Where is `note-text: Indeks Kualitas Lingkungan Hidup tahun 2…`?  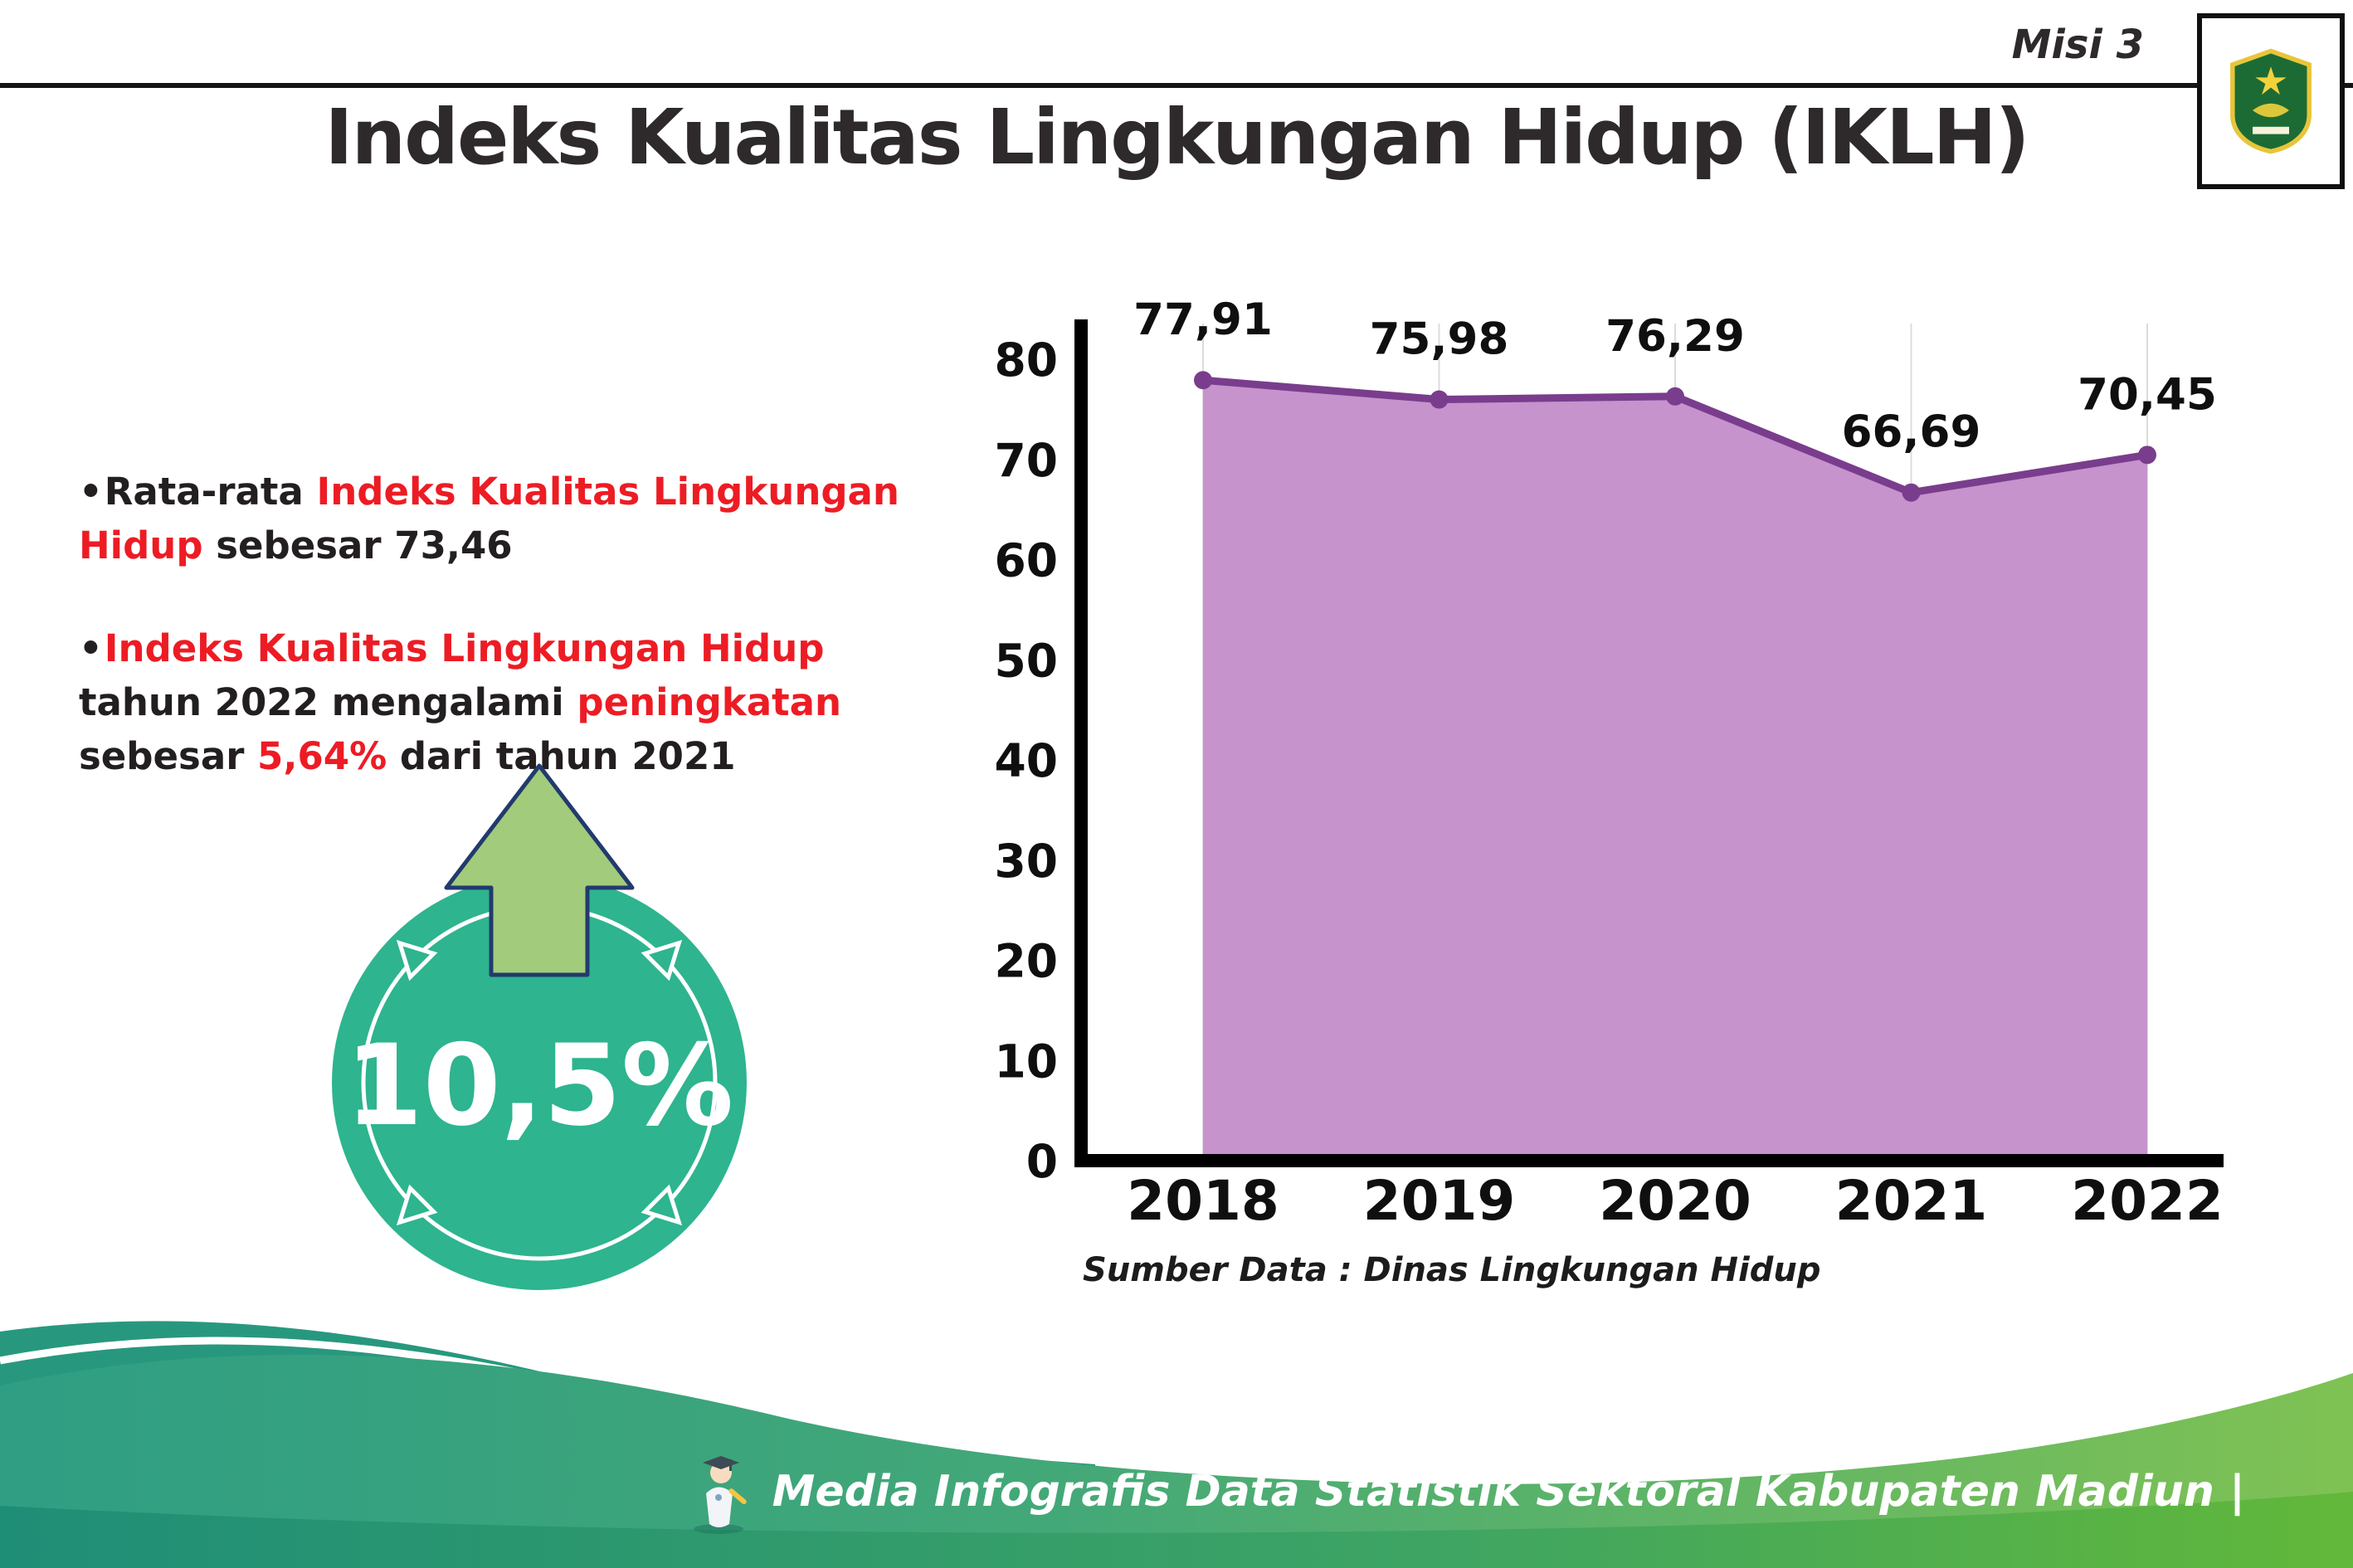
note-text: Indeks Kualitas Lingkungan Hidup tahun 2… is located at coordinates (460, 702).